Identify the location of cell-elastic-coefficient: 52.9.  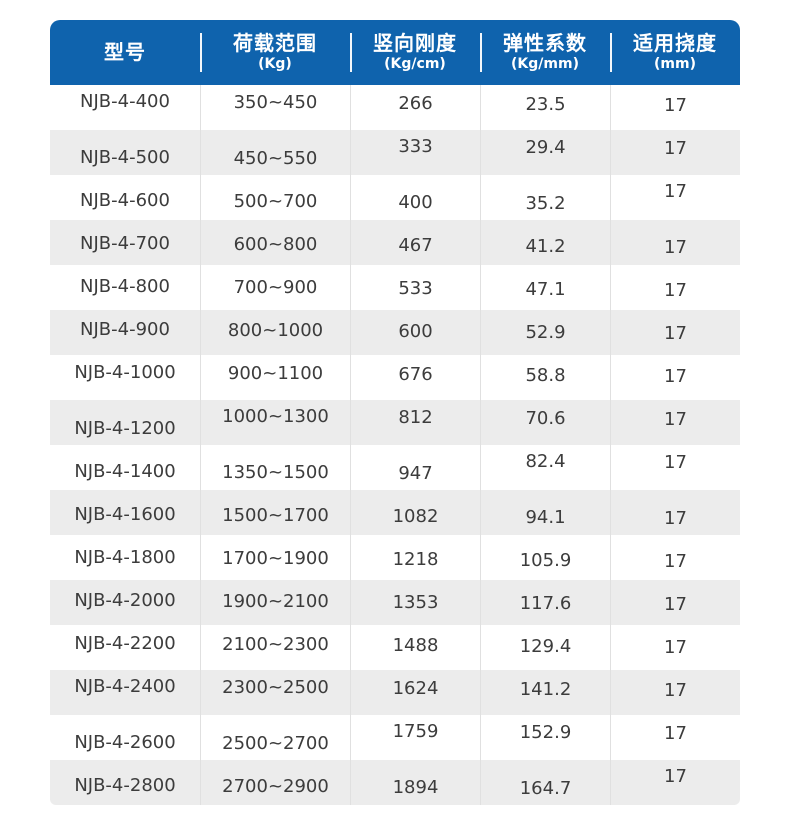
(545, 332).